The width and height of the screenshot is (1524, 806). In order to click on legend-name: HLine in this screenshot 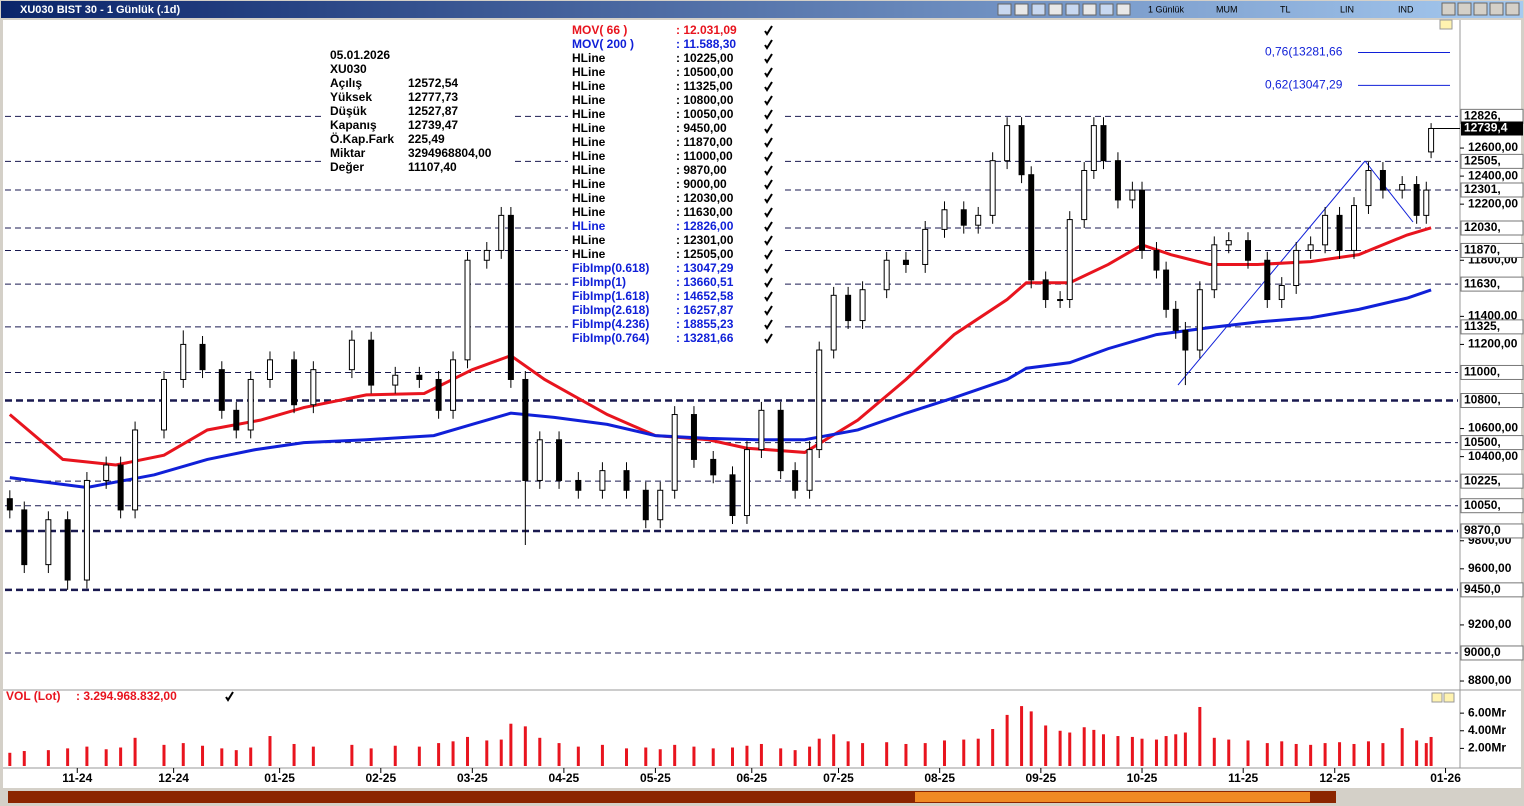, I will do `click(589, 212)`.